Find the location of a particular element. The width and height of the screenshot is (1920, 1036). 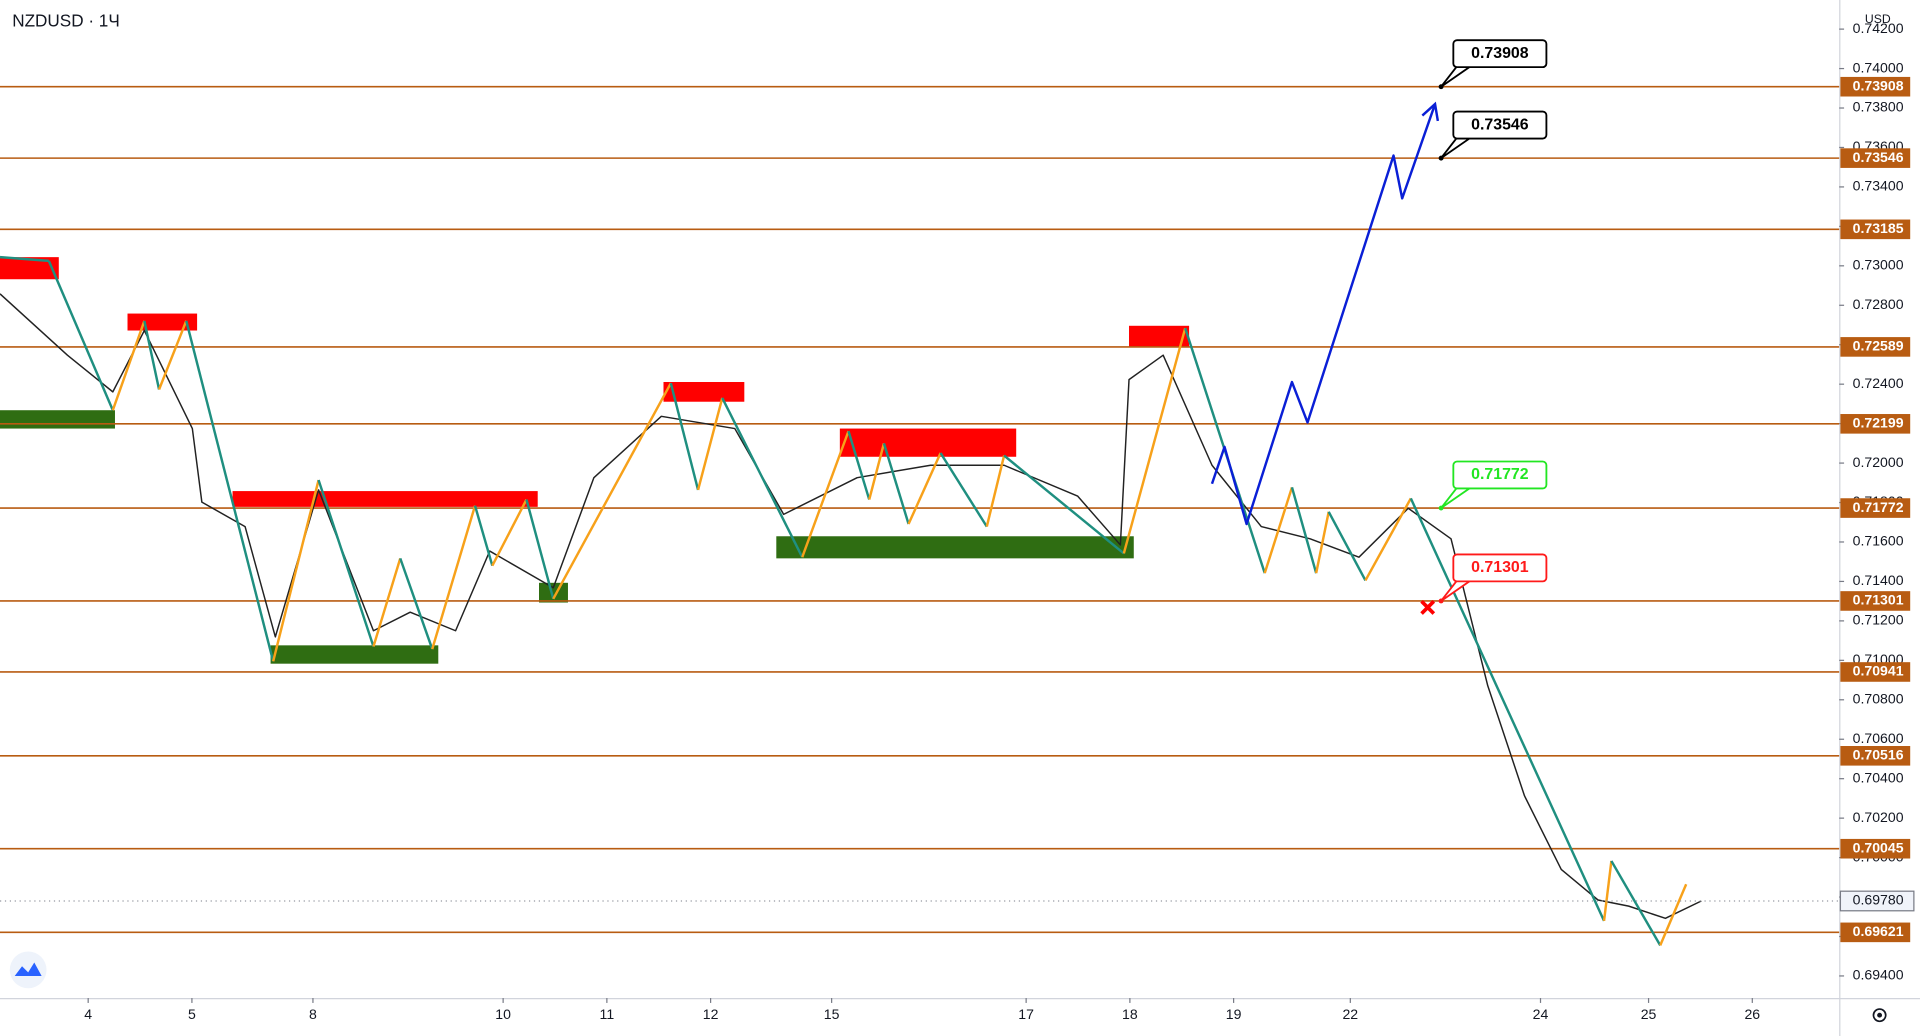

y-tick-label: 0.70800 is located at coordinates (1878, 699).